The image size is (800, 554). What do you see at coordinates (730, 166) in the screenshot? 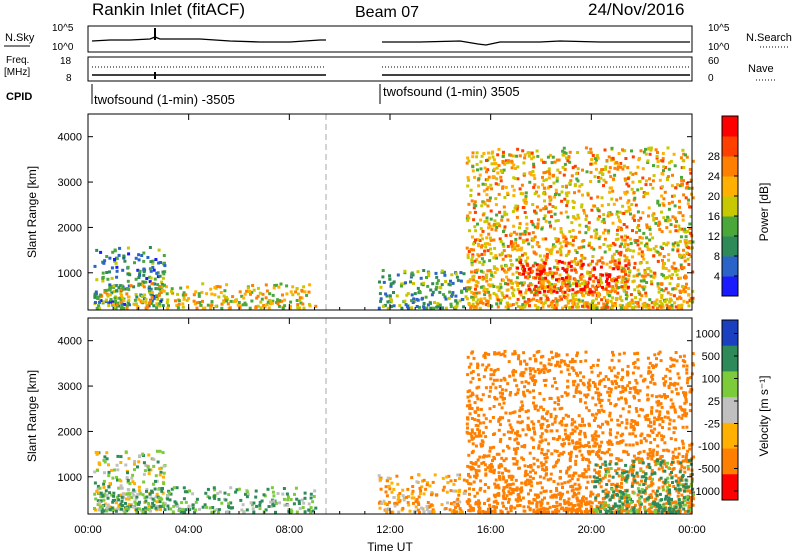
I see `colorbar-segment` at bounding box center [730, 166].